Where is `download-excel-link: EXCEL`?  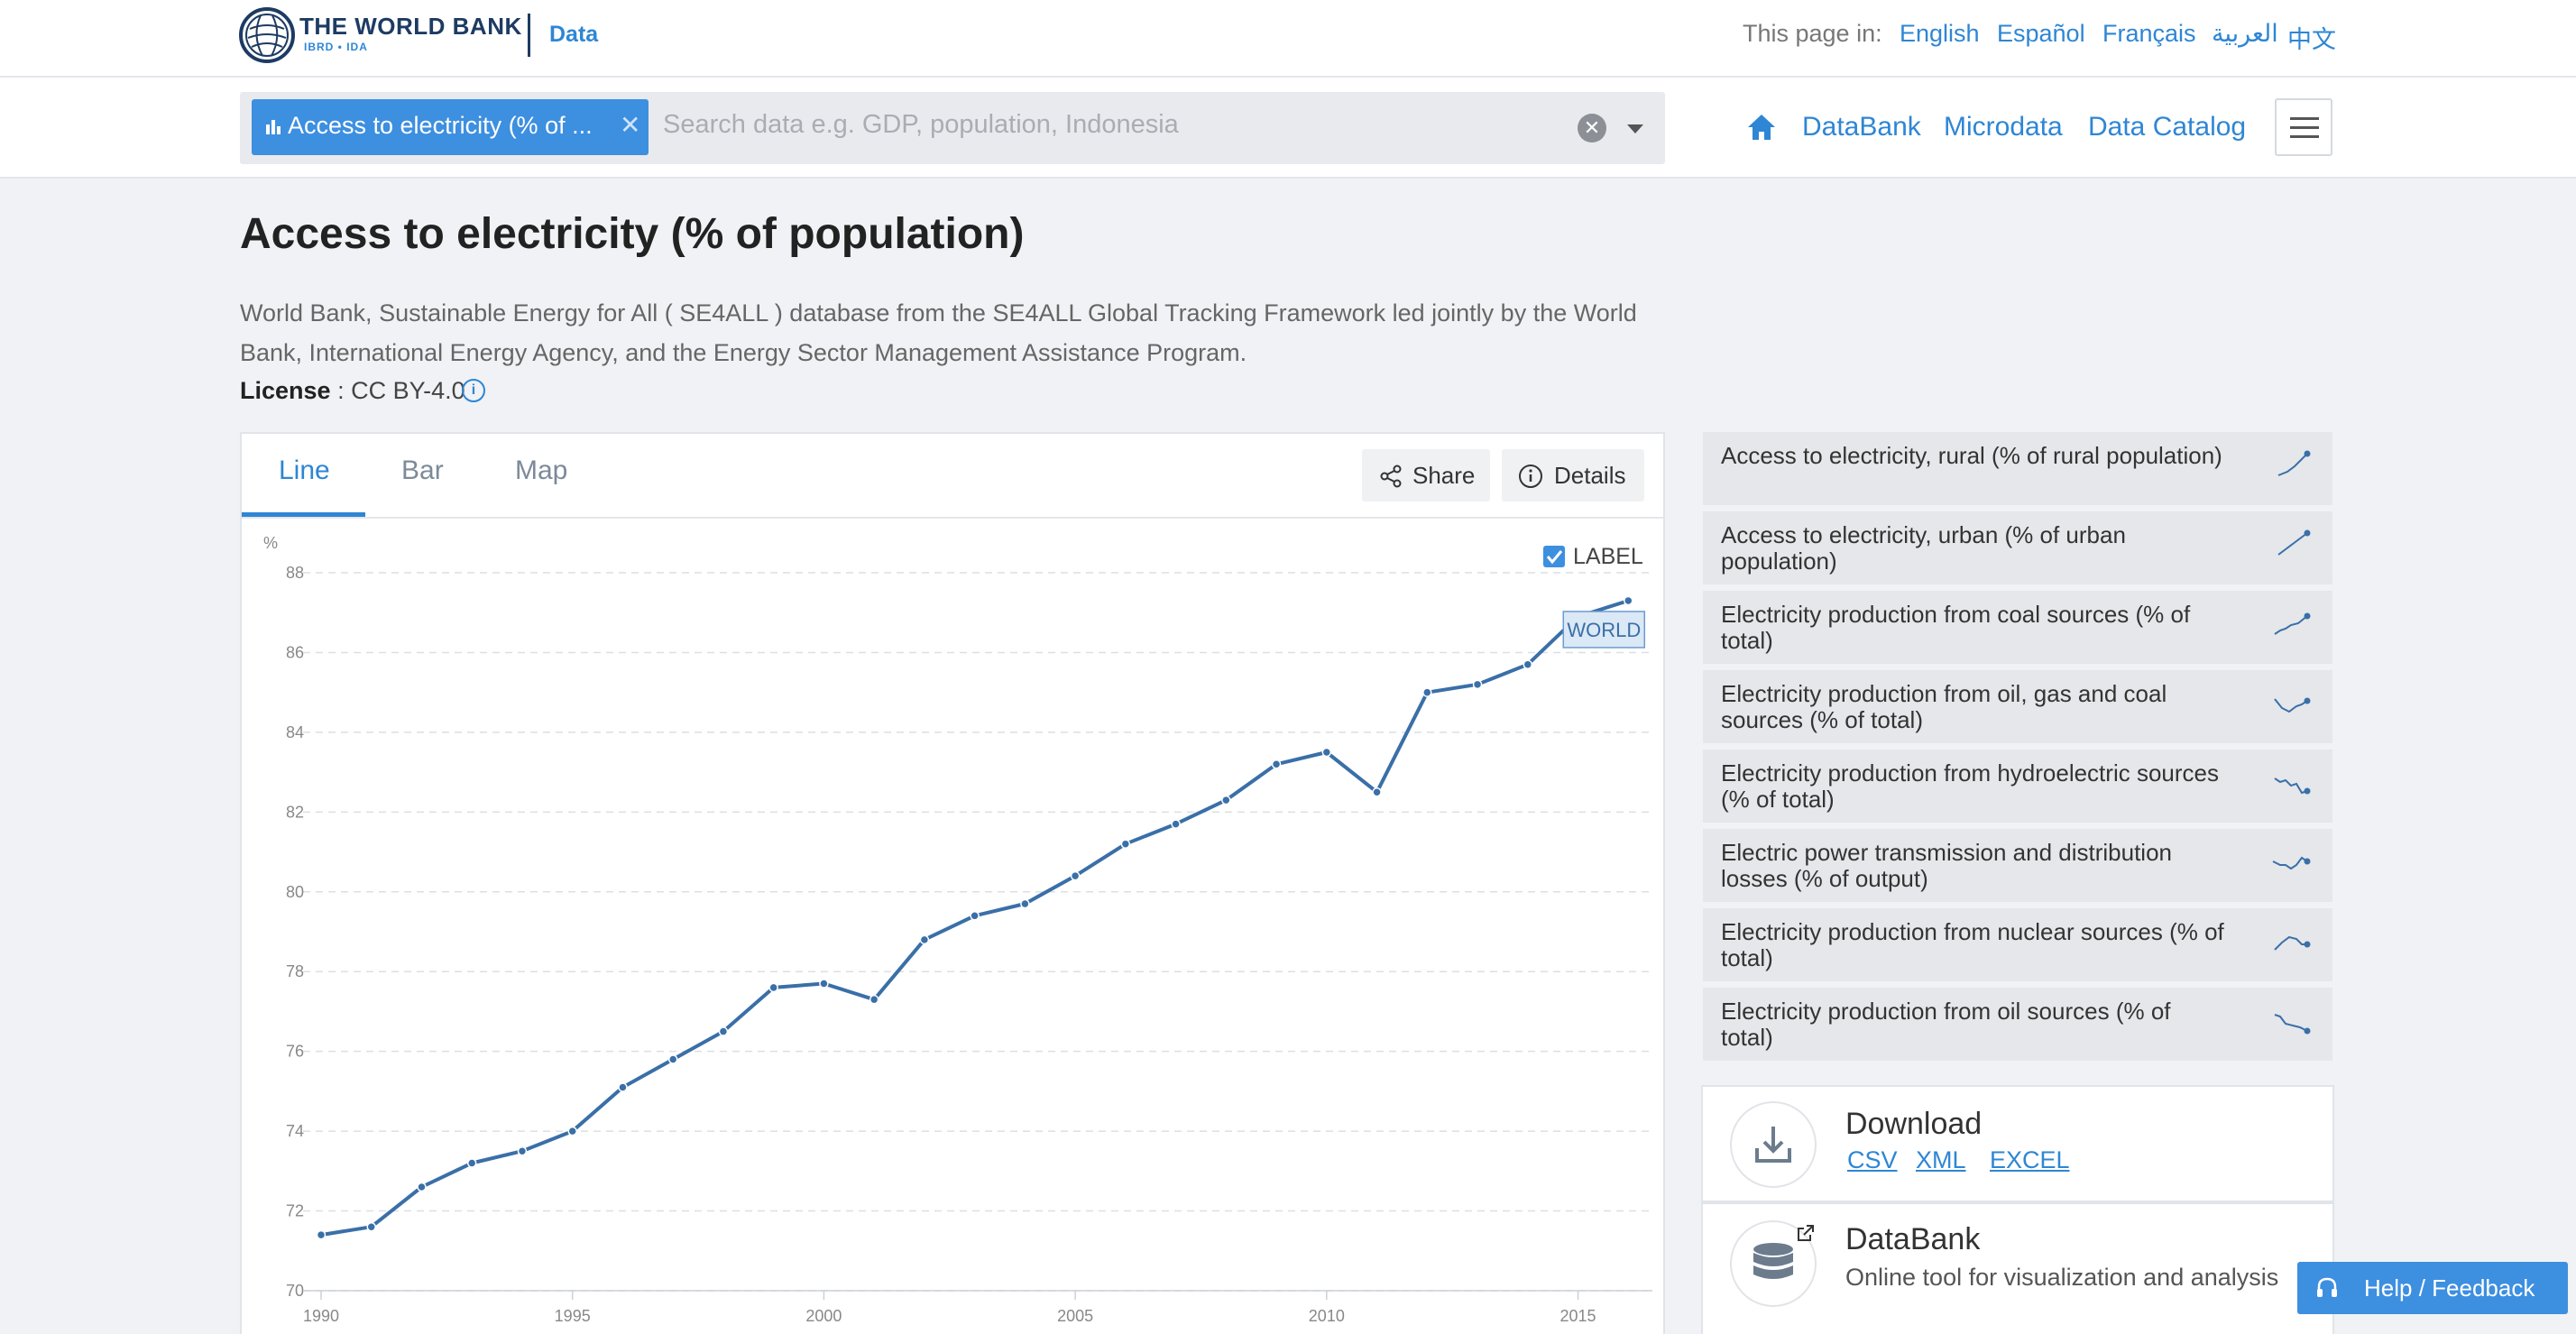
download-excel-link: EXCEL is located at coordinates (2030, 1159).